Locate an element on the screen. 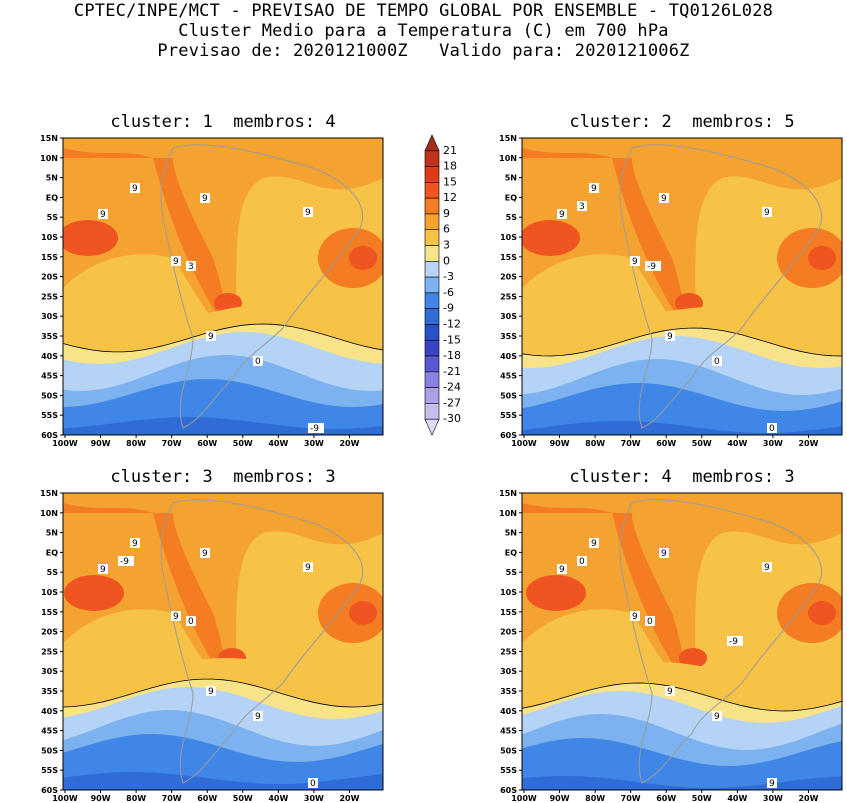 The height and width of the screenshot is (803, 847). lat-tick-label: 40S is located at coordinates (508, 356).